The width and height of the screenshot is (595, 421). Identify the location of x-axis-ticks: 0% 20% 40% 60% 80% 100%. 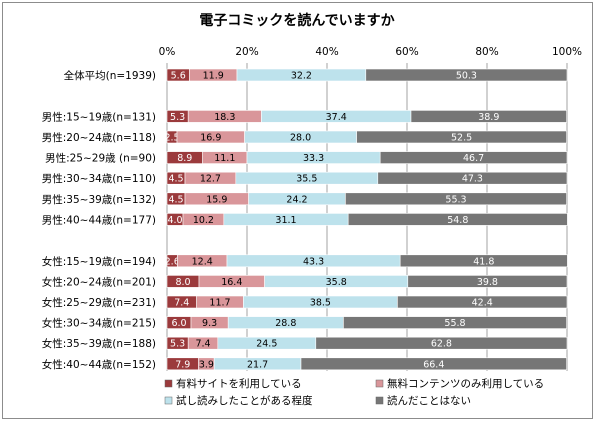
(370, 52).